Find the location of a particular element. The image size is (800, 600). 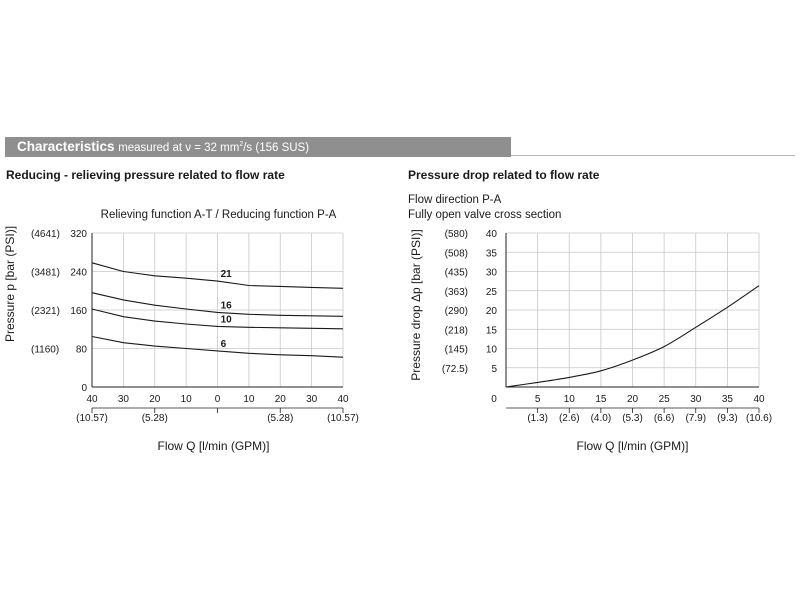

right-y-tick-label: 15 is located at coordinates (492, 330).